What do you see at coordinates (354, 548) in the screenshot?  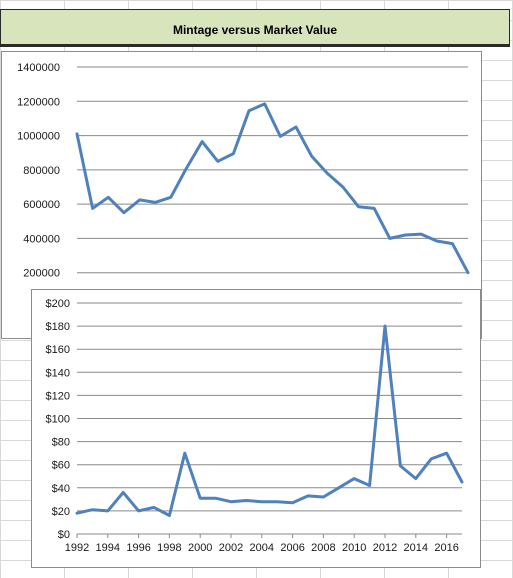 I see `market-value-x-tick-label: 2010` at bounding box center [354, 548].